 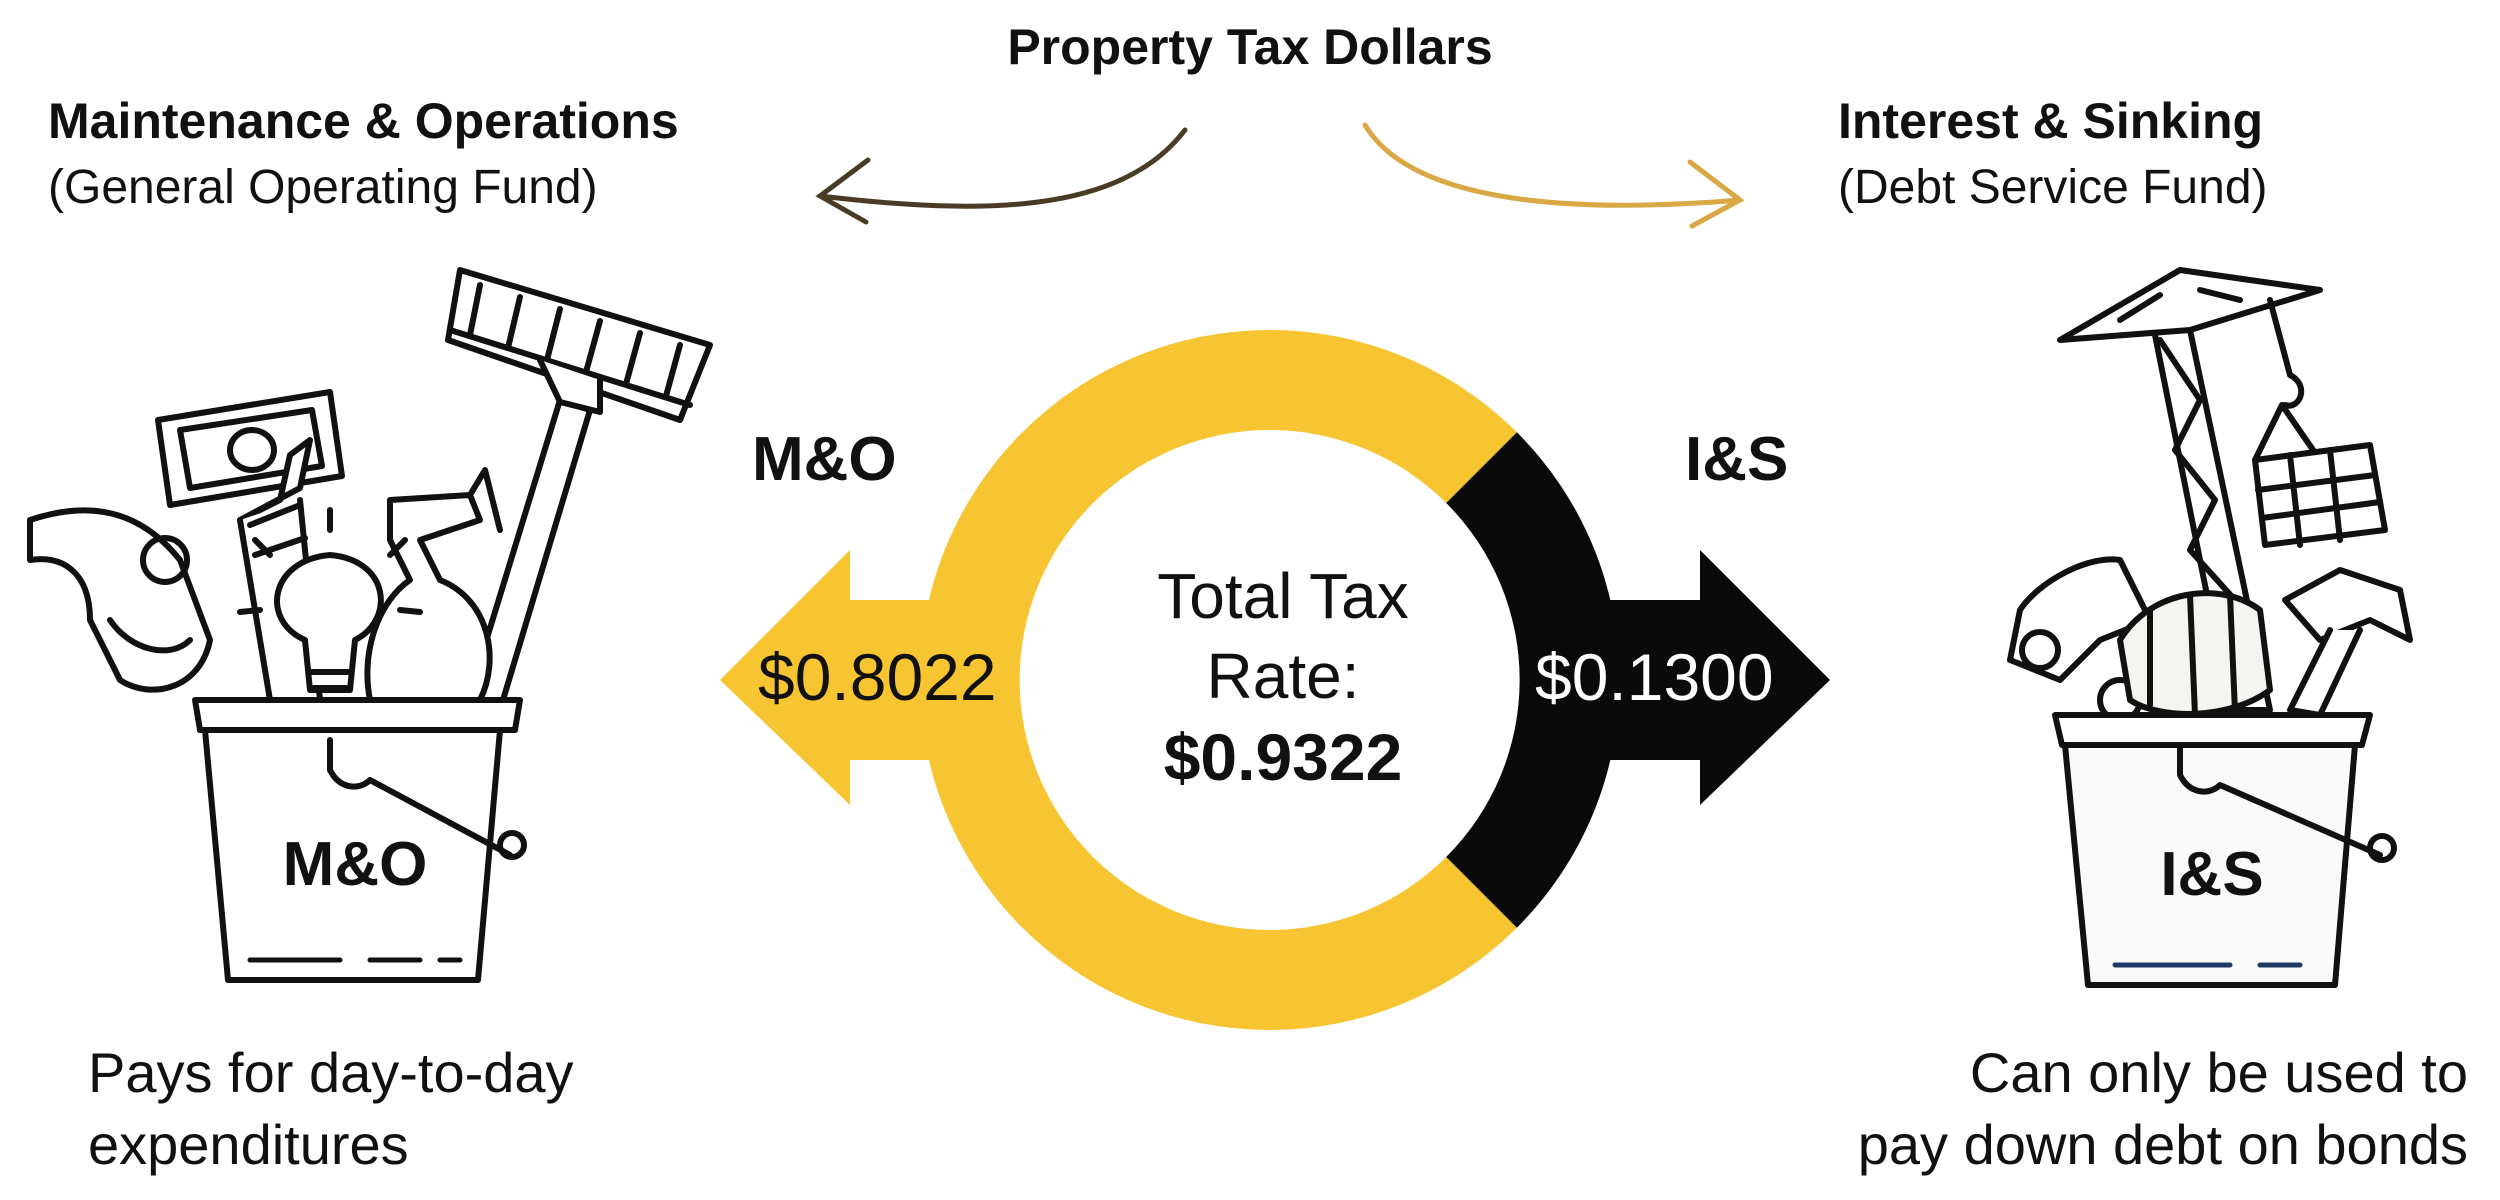 I want to click on arrow-right-curve, so click(x=1553, y=175).